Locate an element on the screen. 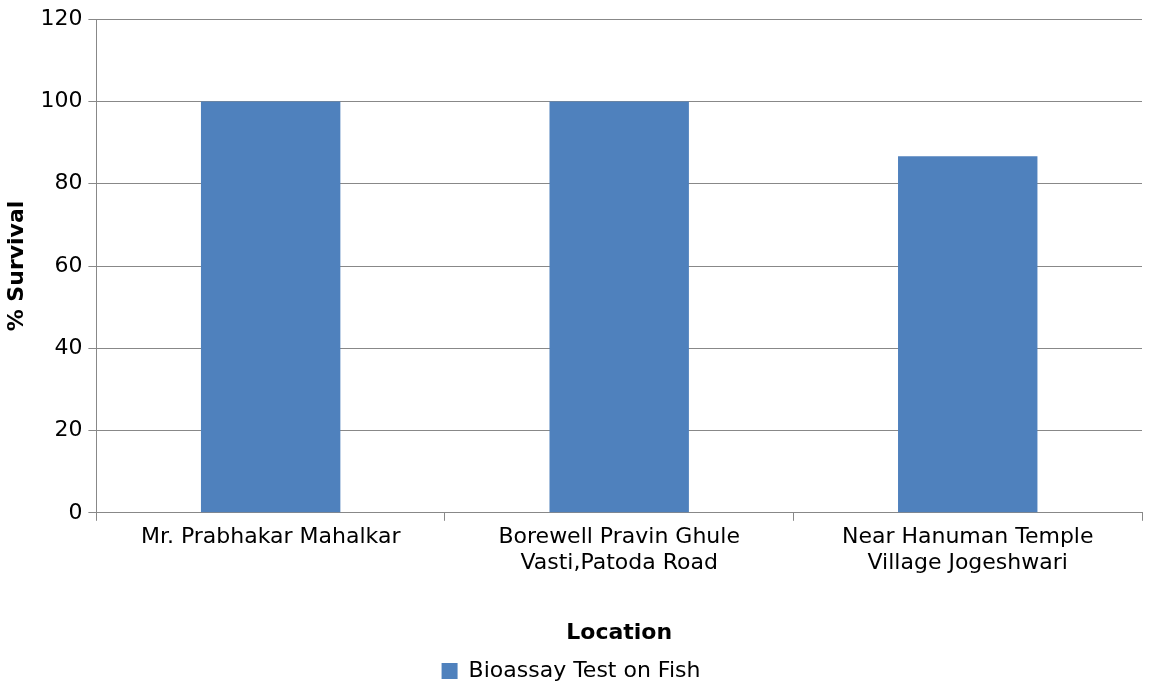 This screenshot has width=1150, height=696. x-tick-label: Near Hanuman Temple Village Jogeshwari is located at coordinates (967, 548).